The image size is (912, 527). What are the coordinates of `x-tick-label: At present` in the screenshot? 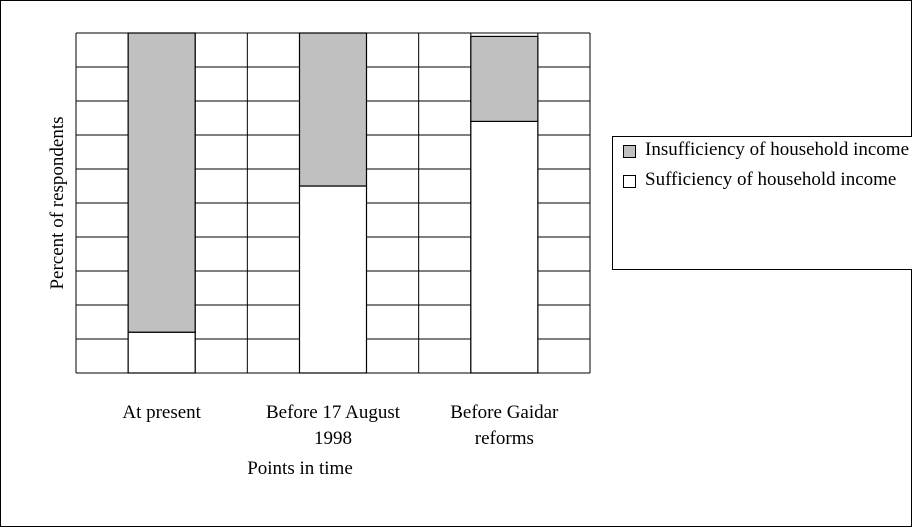 It's located at (161, 412).